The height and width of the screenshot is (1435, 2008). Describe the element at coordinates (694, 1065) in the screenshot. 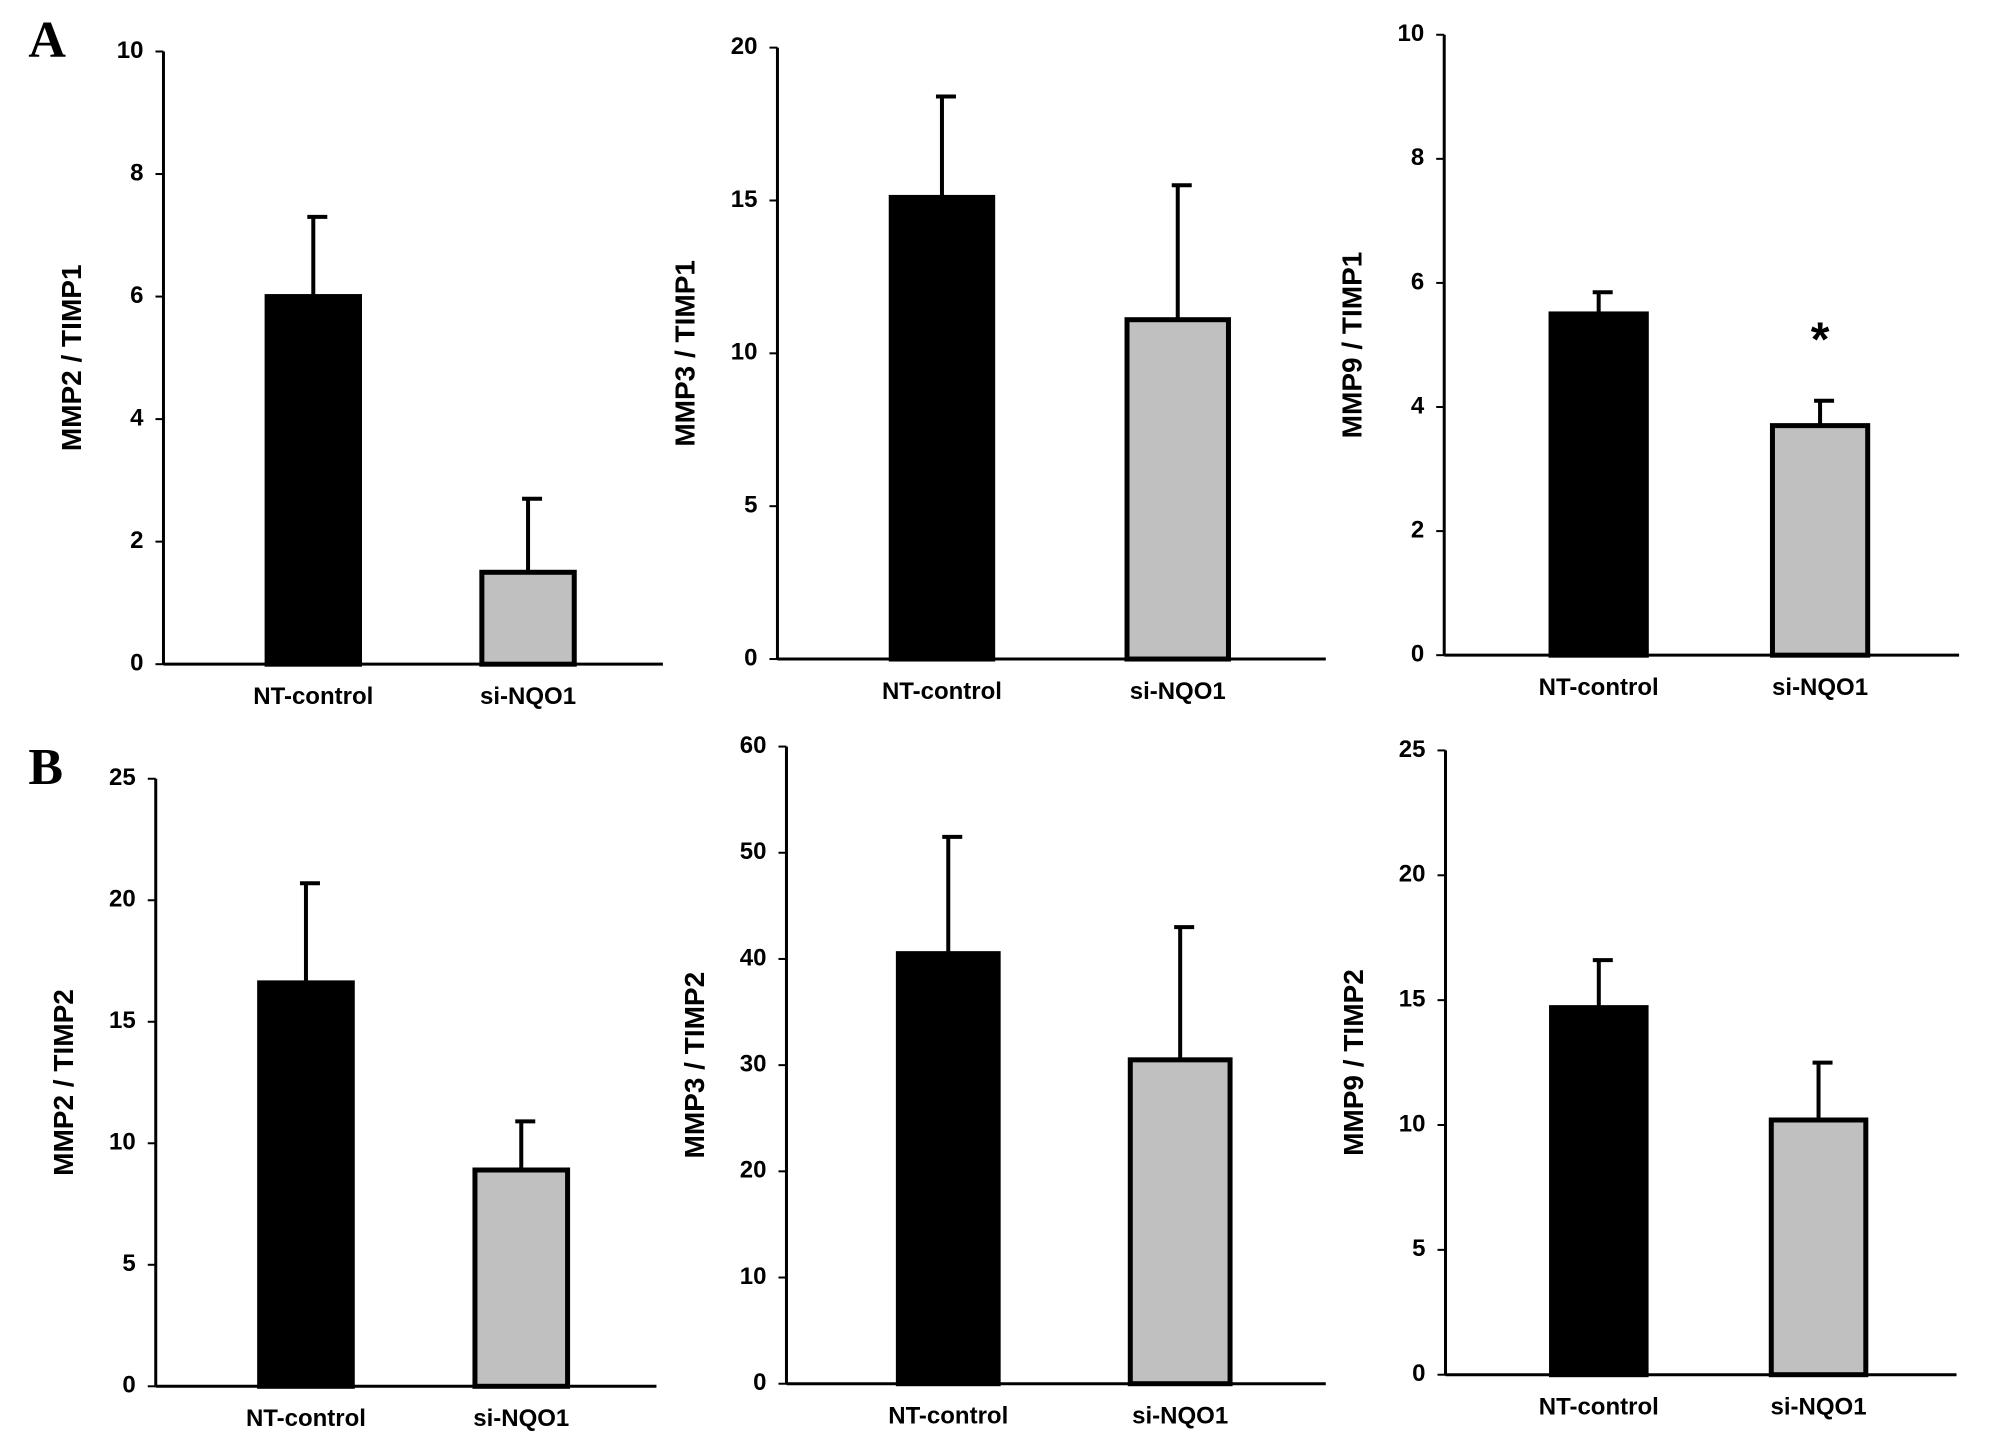

I see `y-axis-label: MMP3 / TIMP2` at that location.